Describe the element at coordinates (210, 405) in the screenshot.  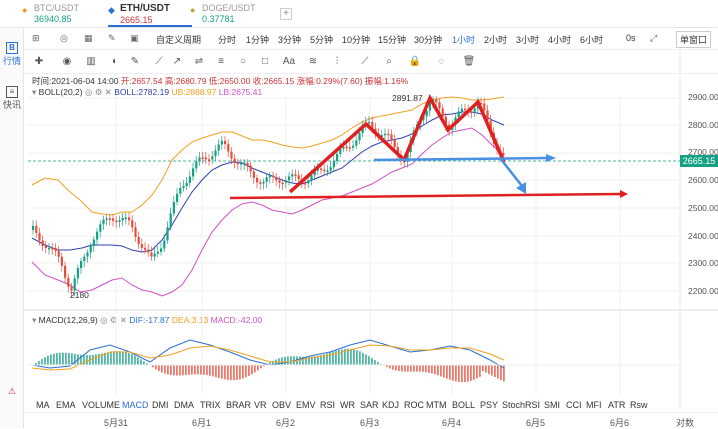
I see `indicator-trix: TRIX` at that location.